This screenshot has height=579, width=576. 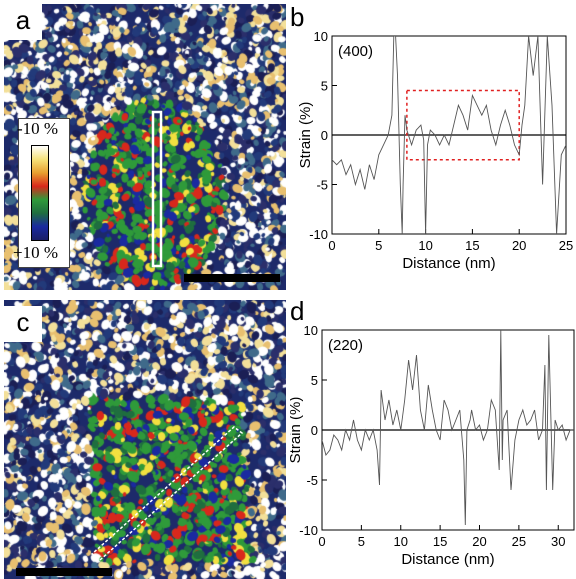 I want to click on line-profile-box-c, so click(x=167, y=493).